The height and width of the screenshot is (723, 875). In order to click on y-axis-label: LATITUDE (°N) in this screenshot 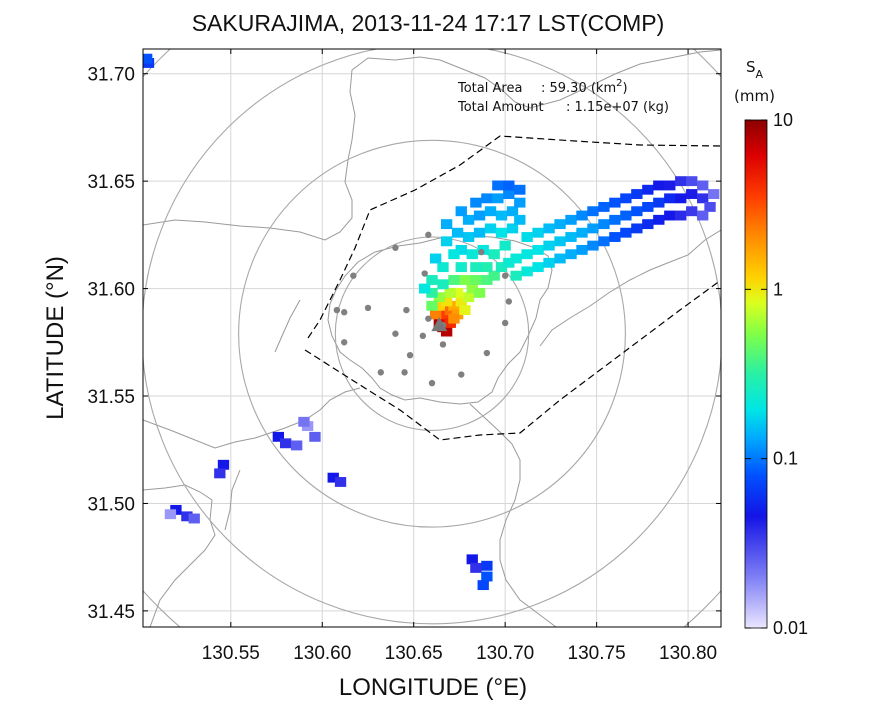, I will do `click(55, 338)`.